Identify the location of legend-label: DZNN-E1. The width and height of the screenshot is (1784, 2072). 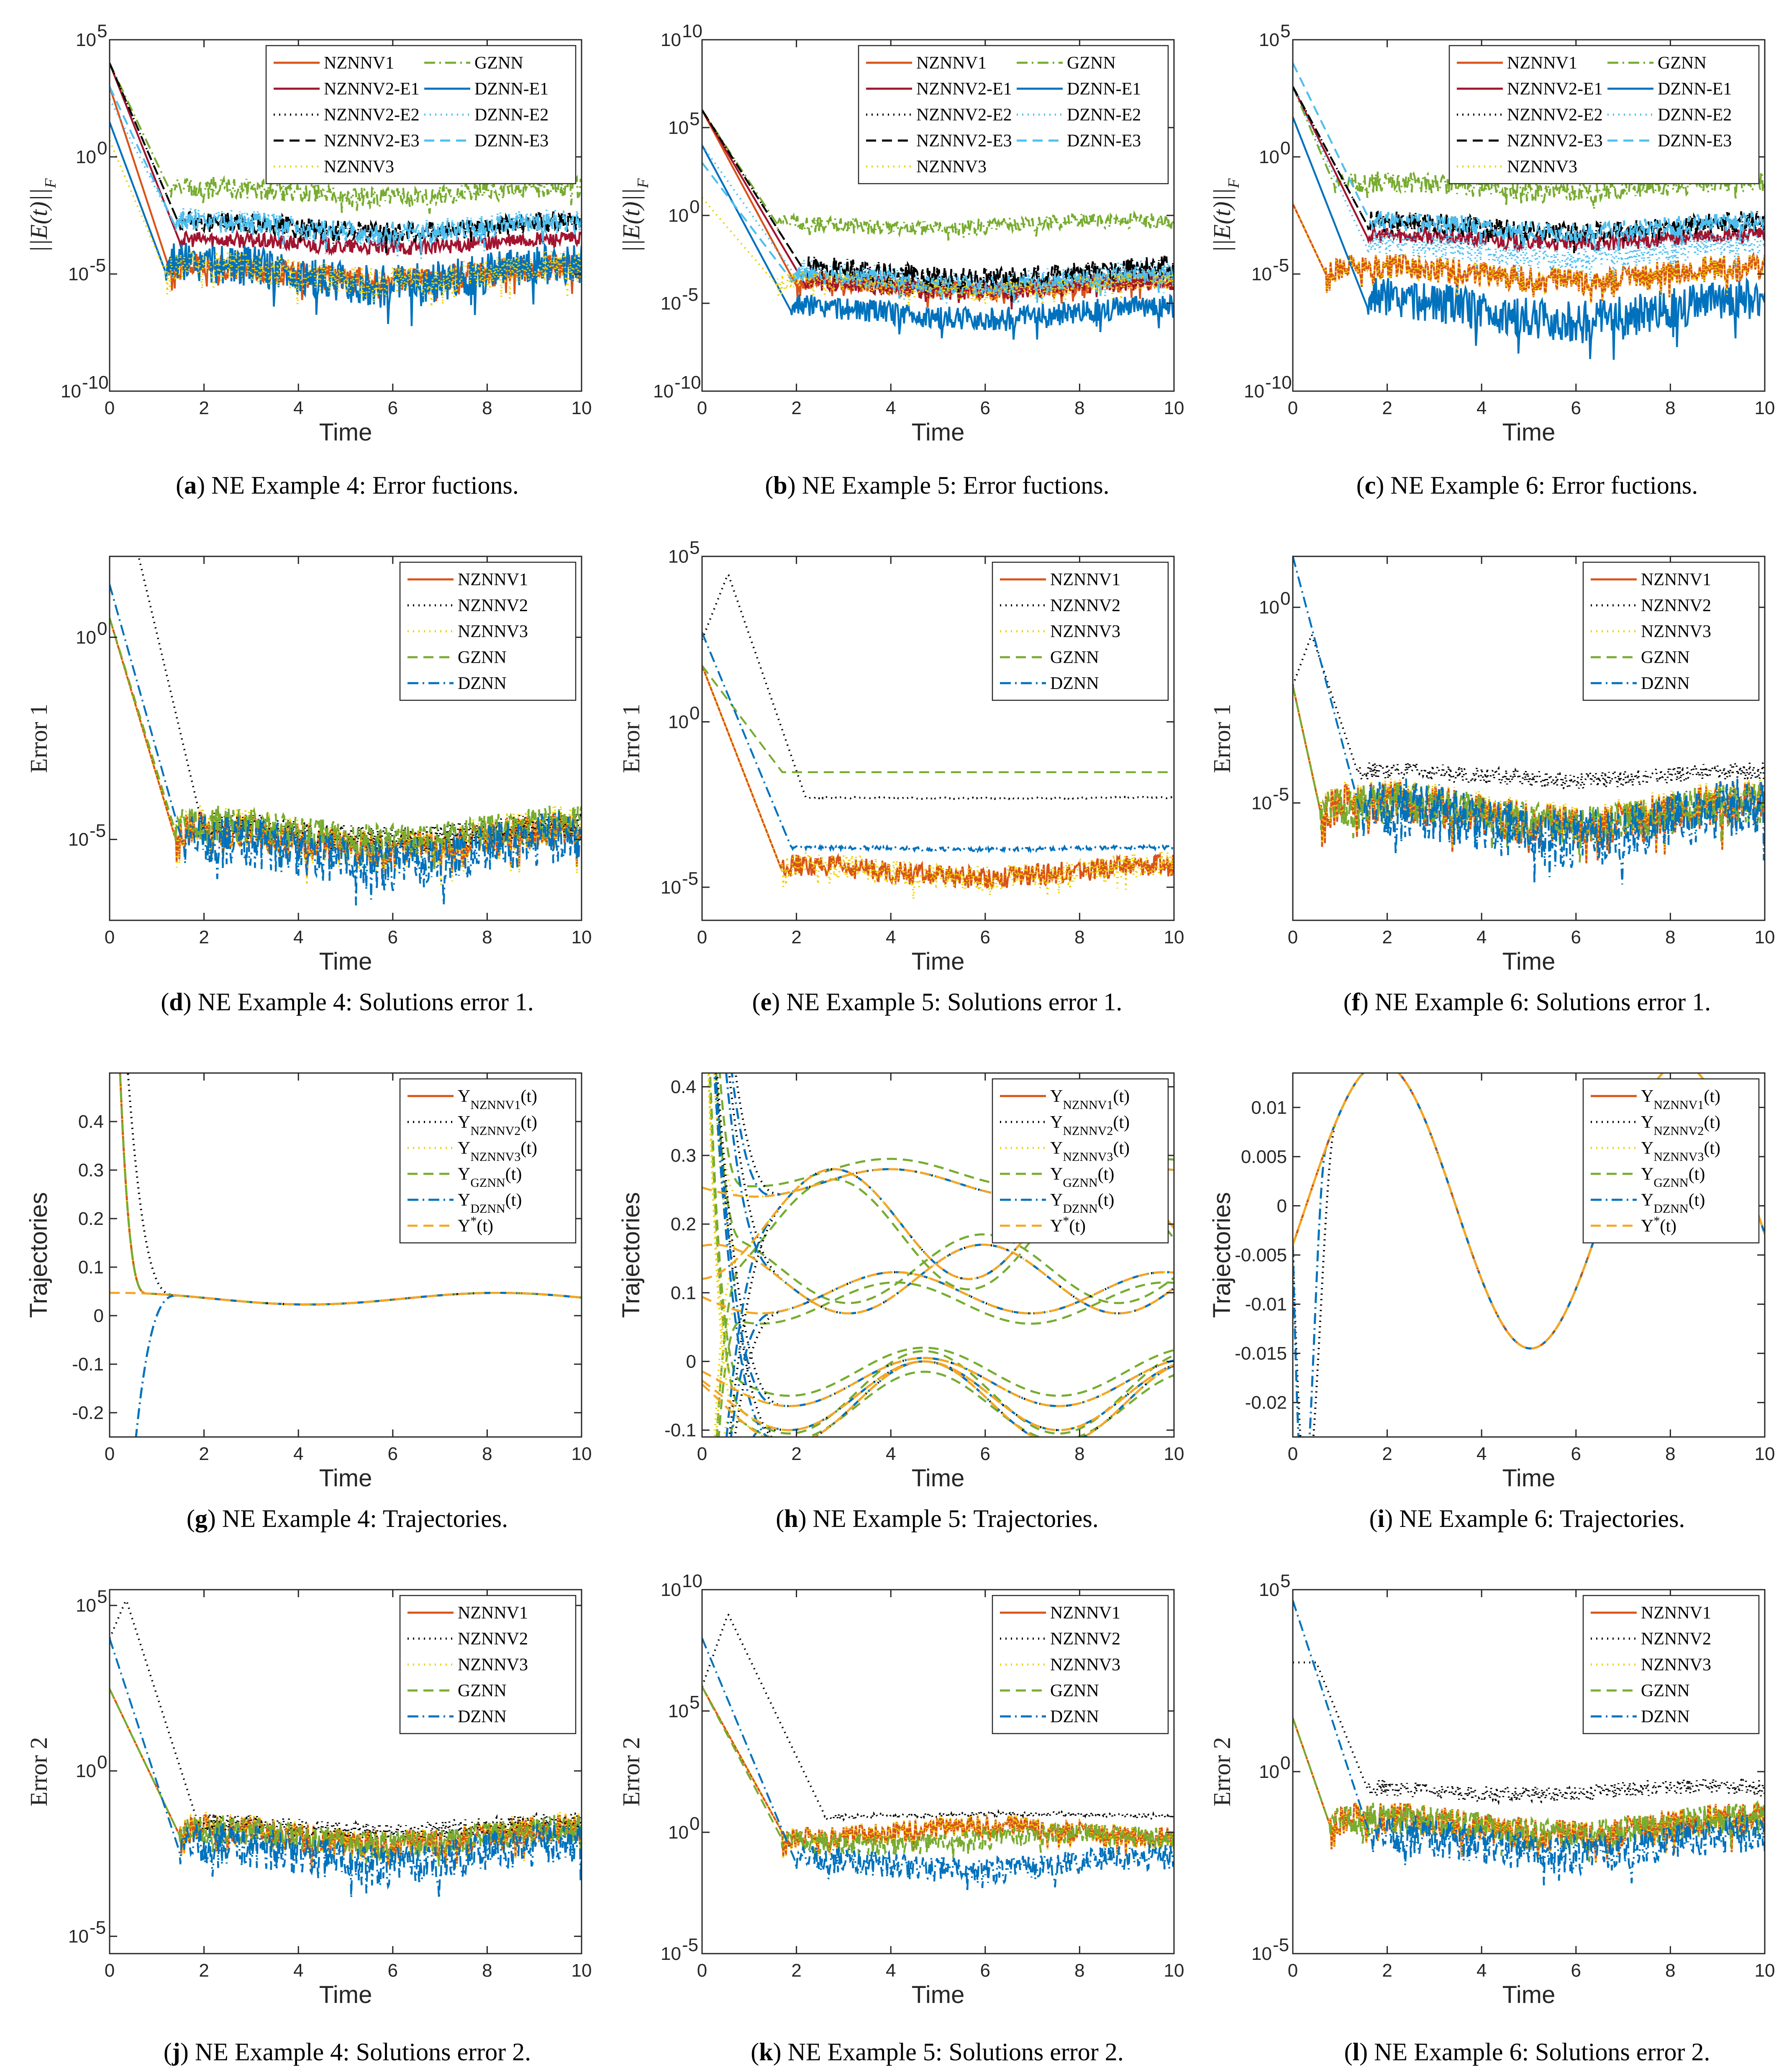
(1695, 89).